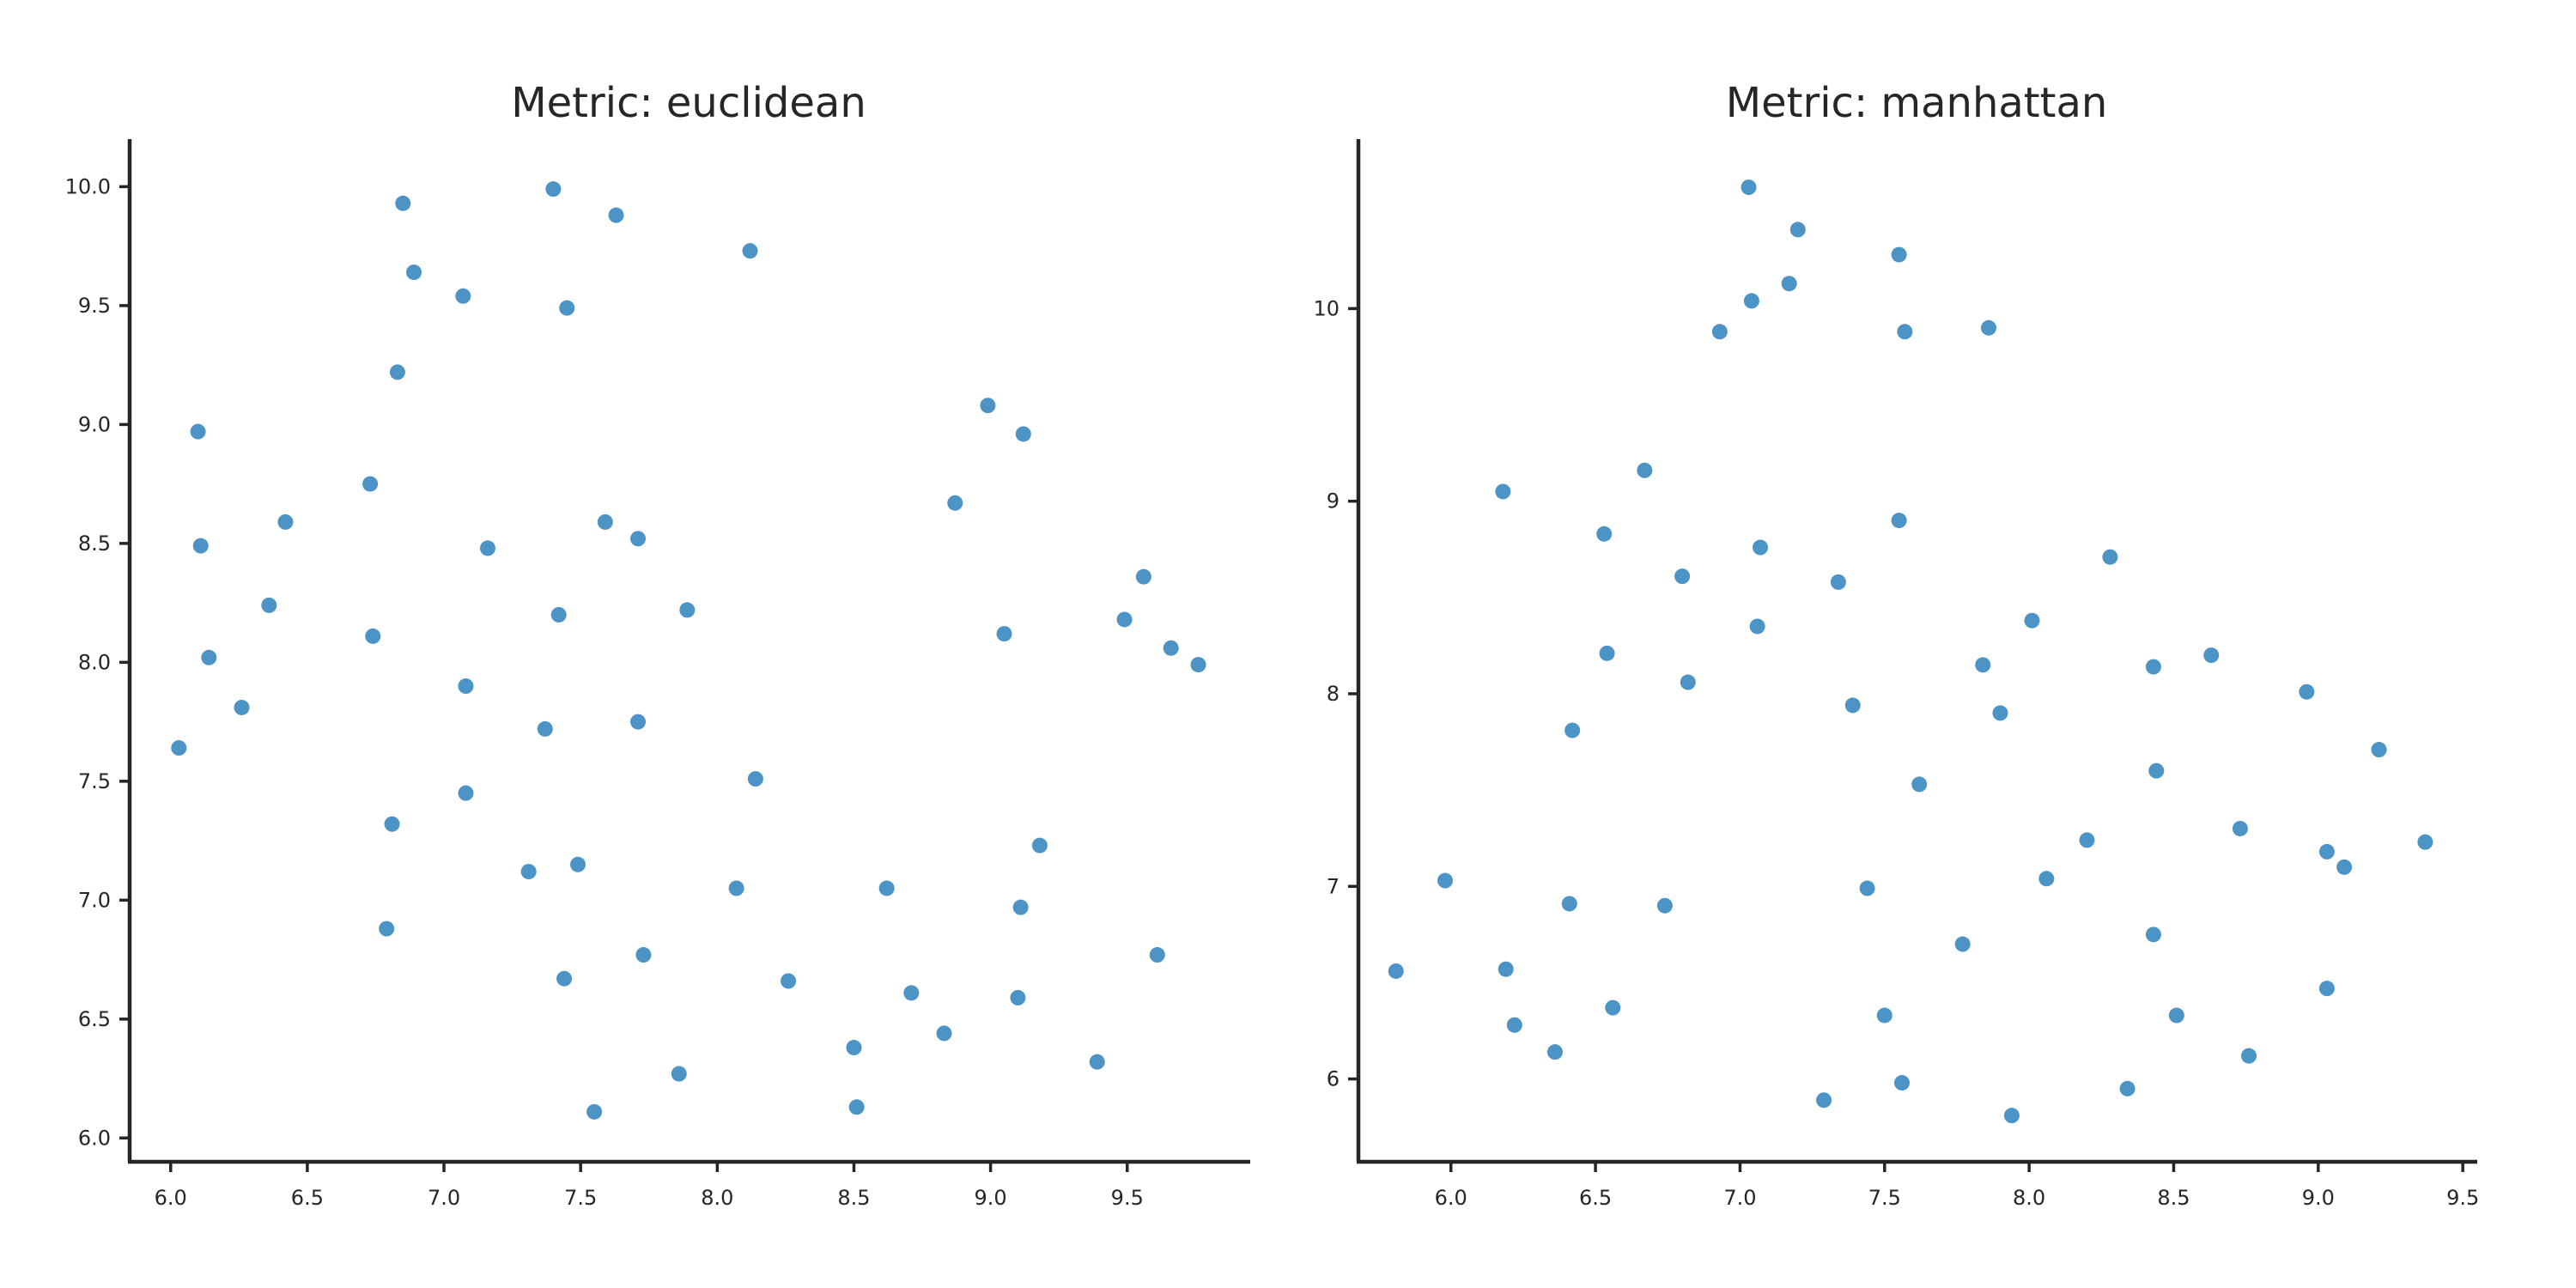  I want to click on y-tick-label: 8.5, so click(94, 544).